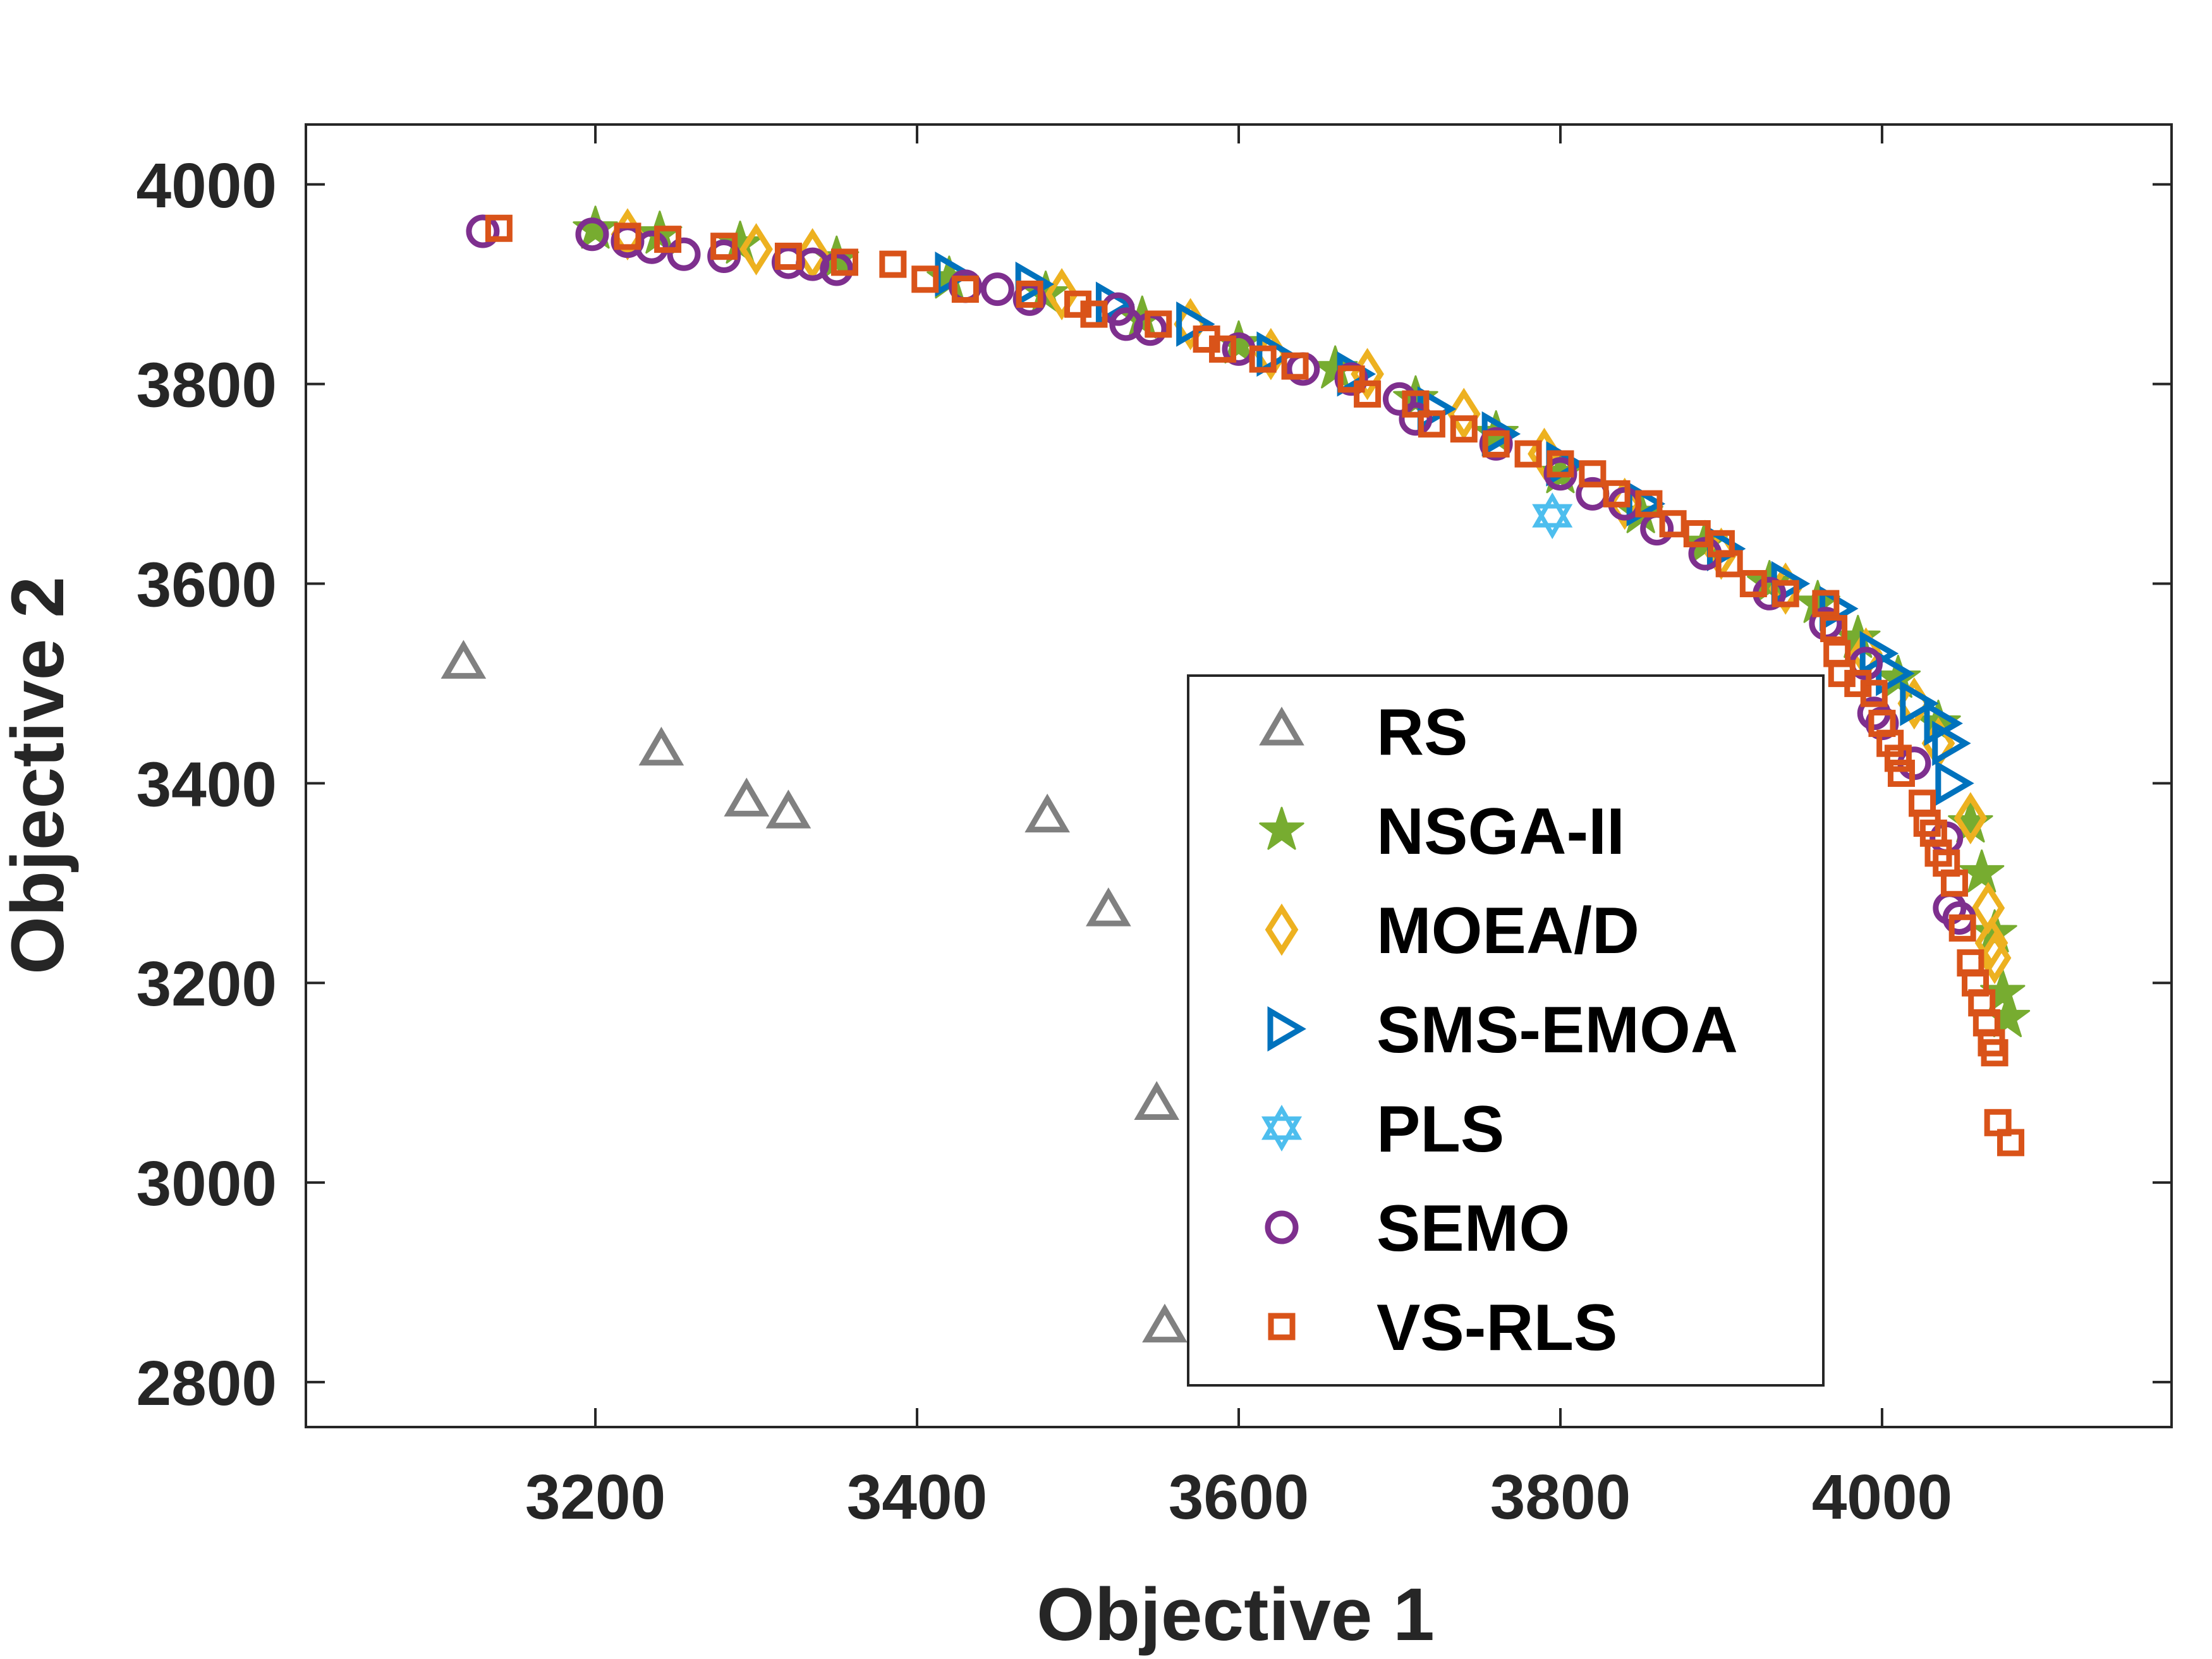 The image size is (2212, 1659). Describe the element at coordinates (1422, 732) in the screenshot. I see `legend-label: RS` at that location.